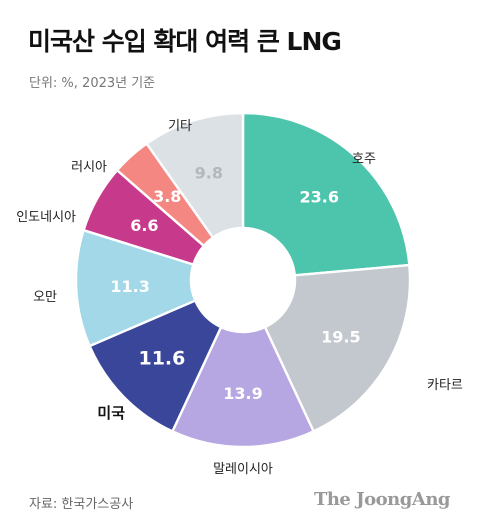  Describe the element at coordinates (144, 225) in the screenshot. I see `value-label-6: 6.6` at that location.